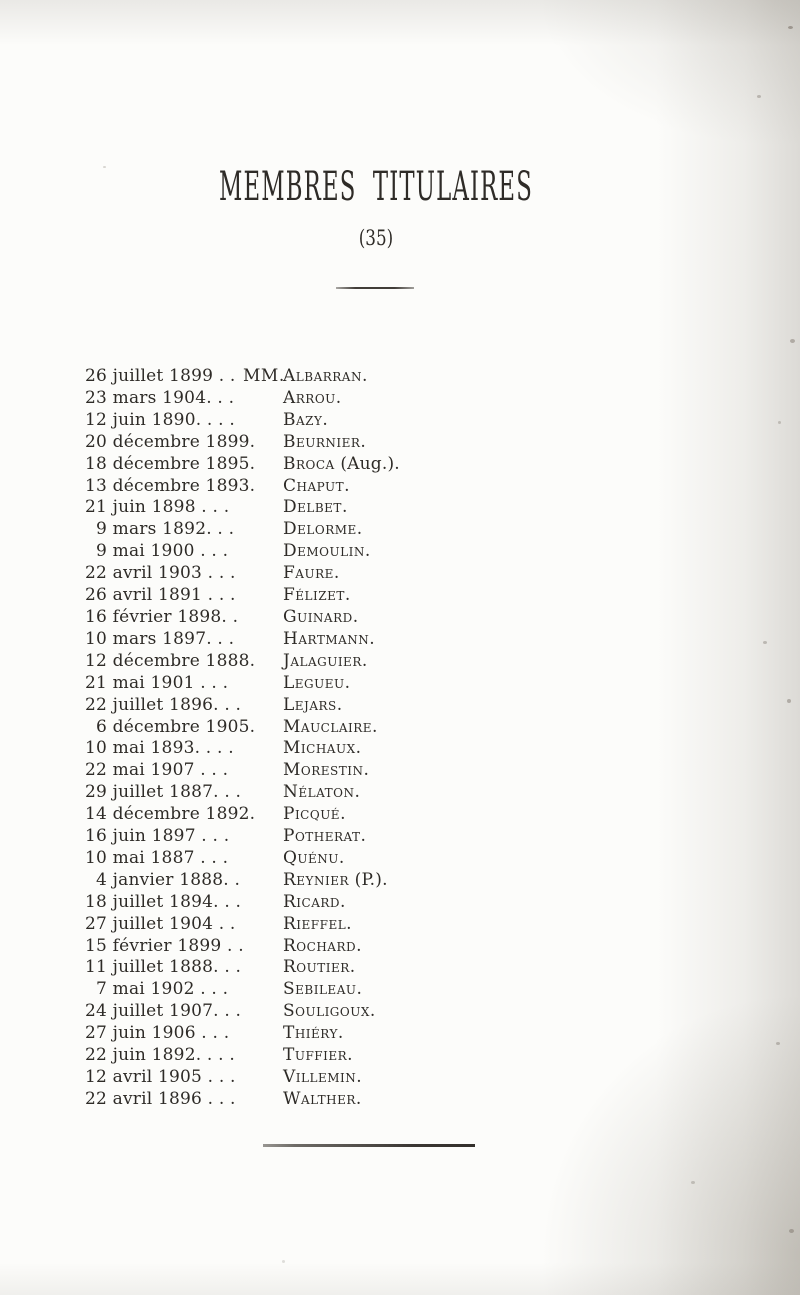 This screenshot has height=1295, width=800. Describe the element at coordinates (160, 595) in the screenshot. I see `member-admission-date: 26 avril 1891 . . .` at that location.